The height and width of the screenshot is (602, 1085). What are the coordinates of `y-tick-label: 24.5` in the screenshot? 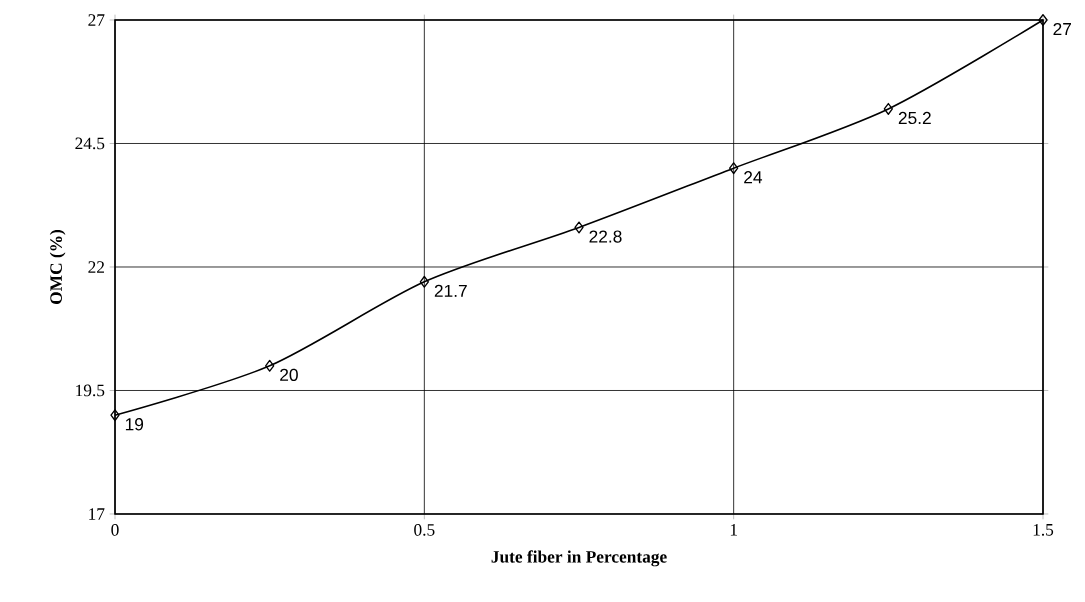 It's located at (90, 143).